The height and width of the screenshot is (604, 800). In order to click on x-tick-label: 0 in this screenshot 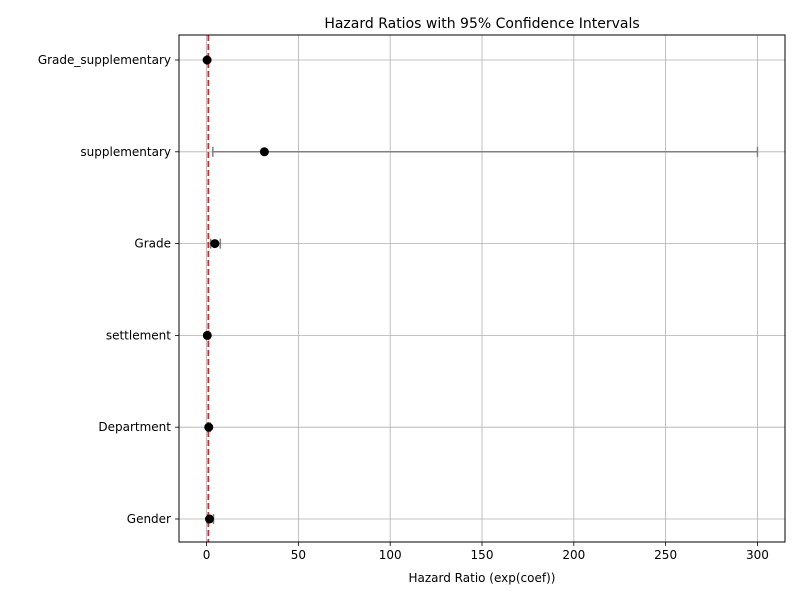, I will do `click(207, 555)`.